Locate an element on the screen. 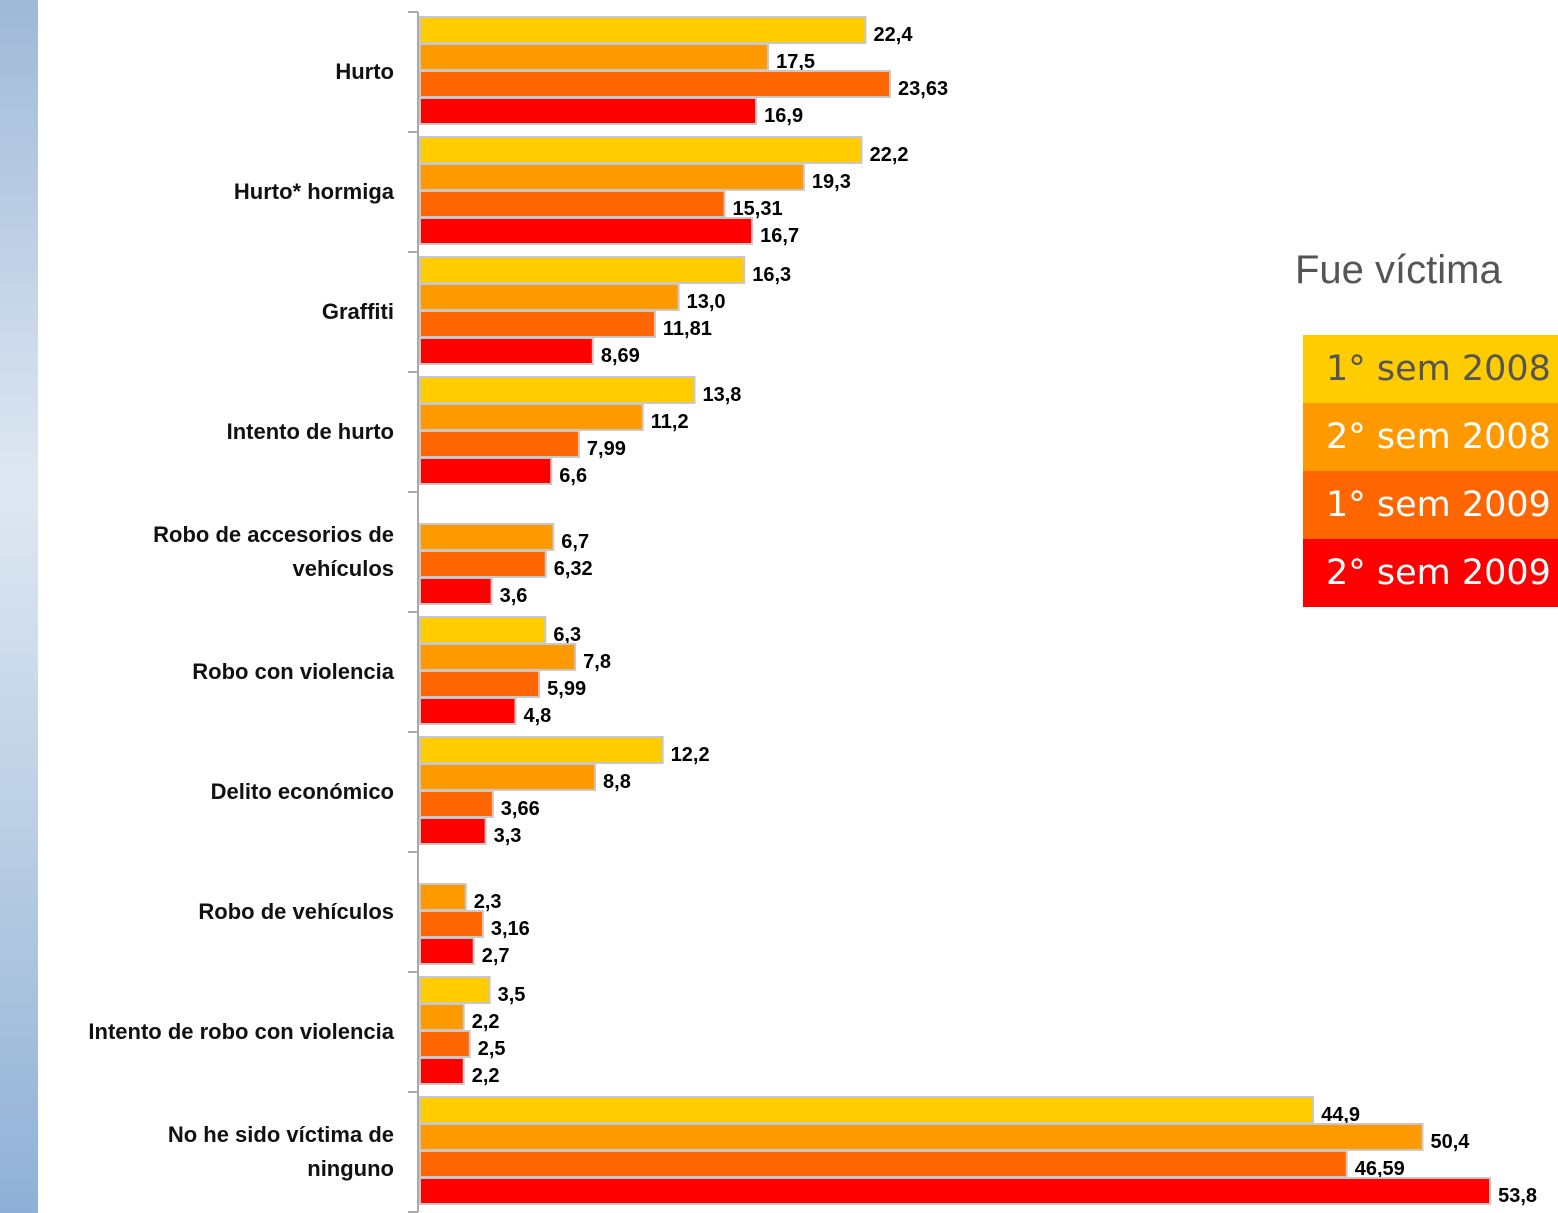  category-label: Graffiti is located at coordinates (357, 311).